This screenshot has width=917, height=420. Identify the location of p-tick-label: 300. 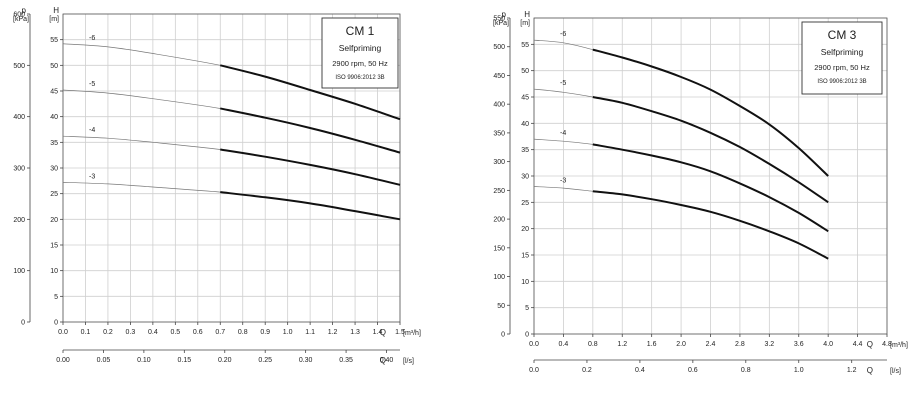
(499, 162).